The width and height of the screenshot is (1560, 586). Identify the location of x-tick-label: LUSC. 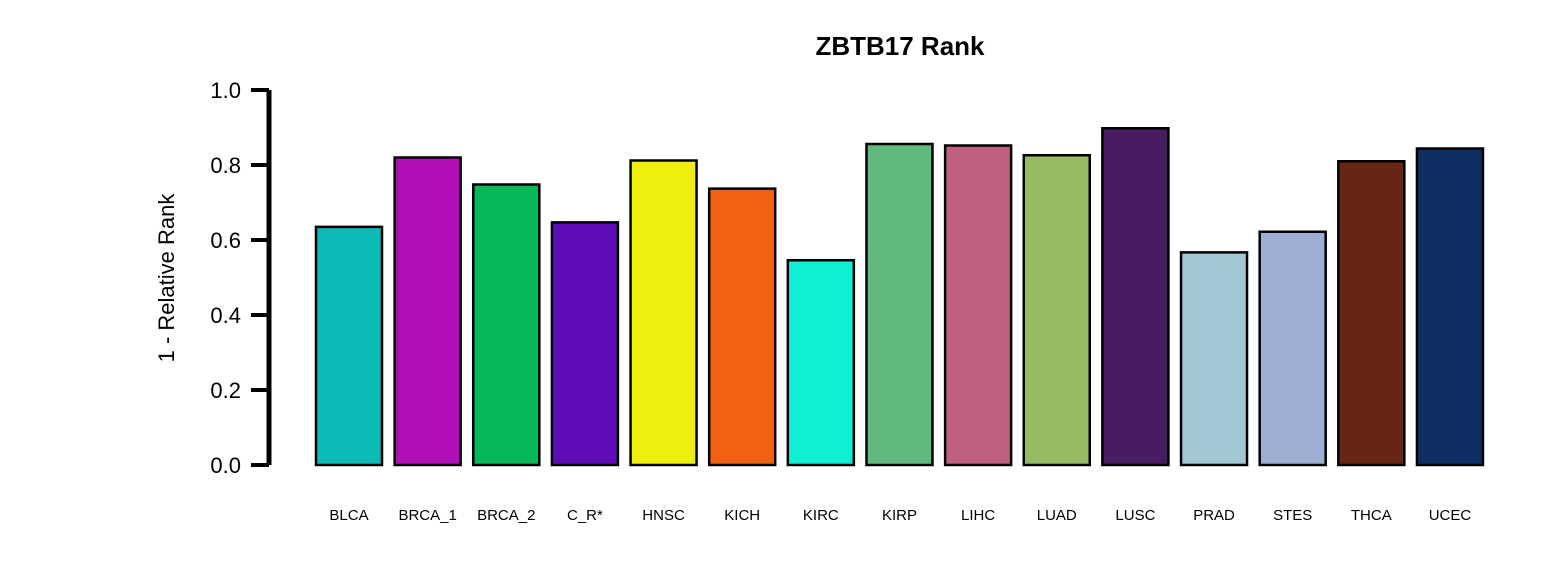
(1135, 515).